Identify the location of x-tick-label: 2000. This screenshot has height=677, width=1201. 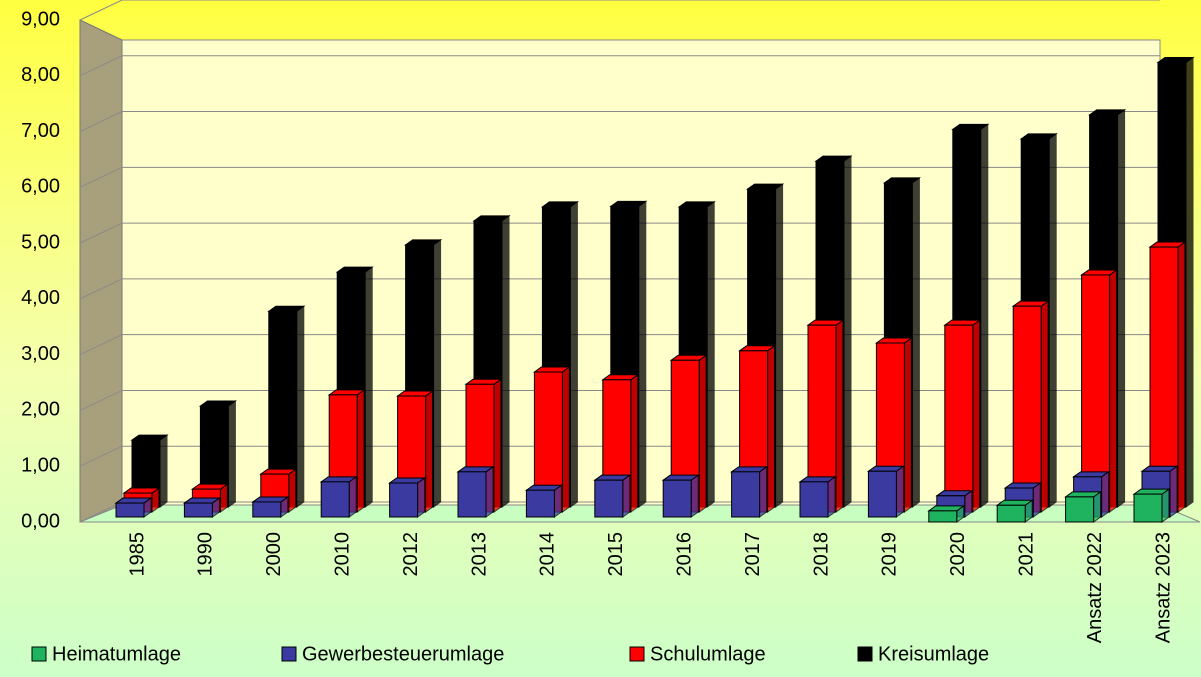
(274, 554).